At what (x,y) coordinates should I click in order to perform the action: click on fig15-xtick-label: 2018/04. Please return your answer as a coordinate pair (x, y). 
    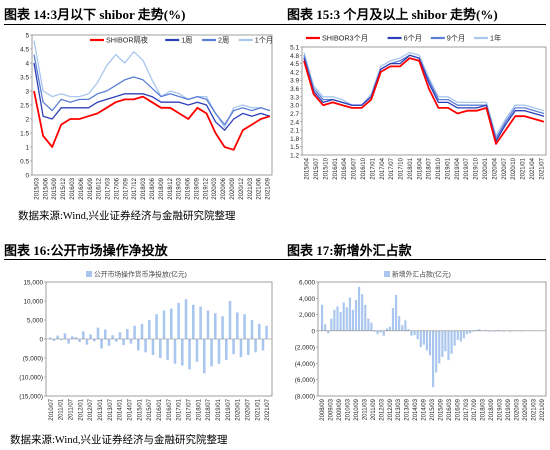
    Looking at the image, I should click on (420, 168).